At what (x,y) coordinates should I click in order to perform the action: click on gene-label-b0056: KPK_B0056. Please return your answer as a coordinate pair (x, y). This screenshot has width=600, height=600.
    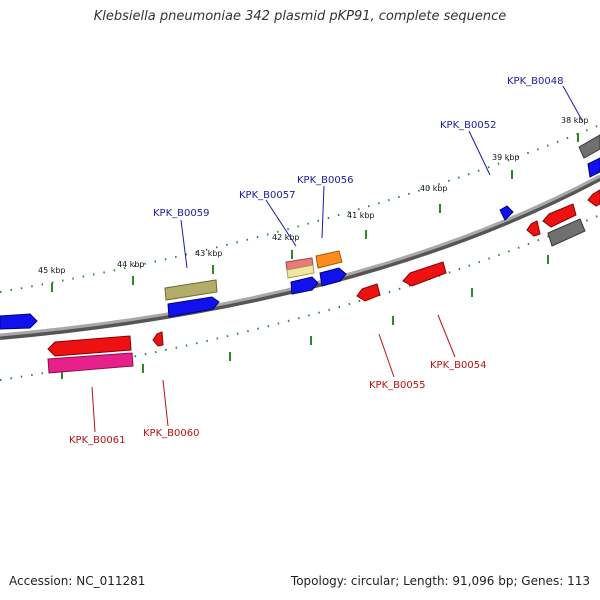
    Looking at the image, I should click on (325, 180).